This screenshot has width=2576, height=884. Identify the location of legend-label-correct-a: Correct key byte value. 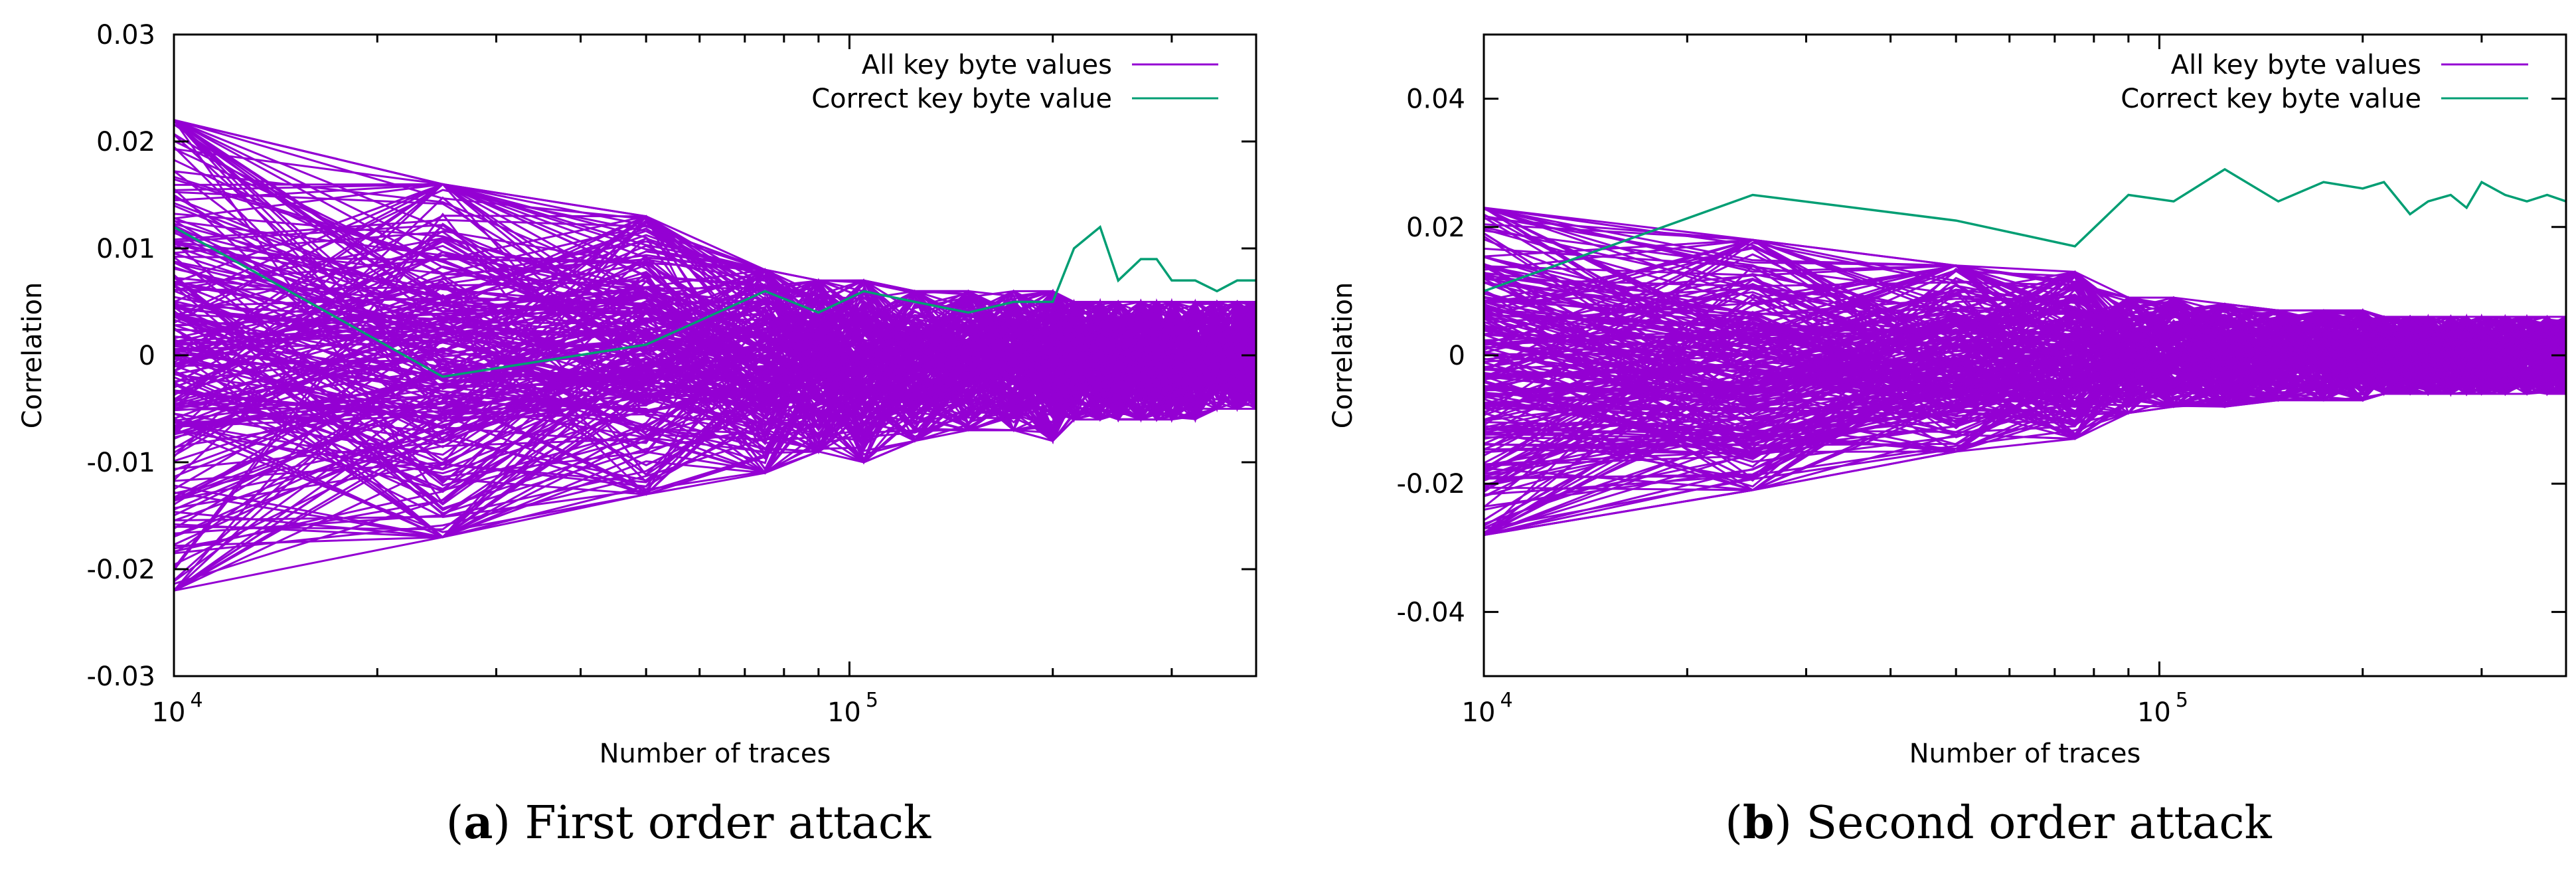
(961, 99).